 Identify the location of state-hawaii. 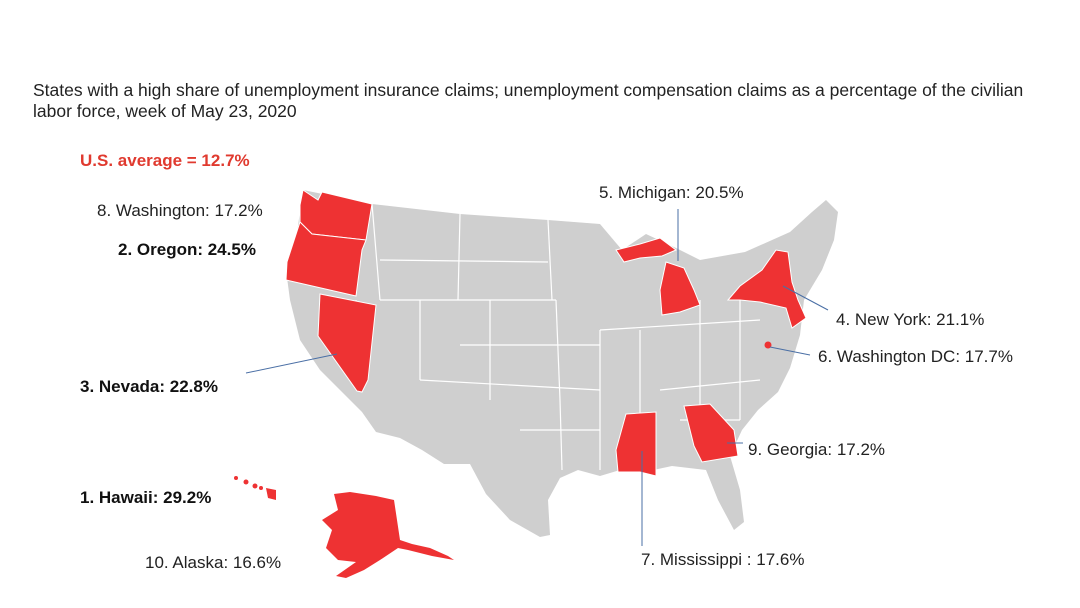
(255, 488).